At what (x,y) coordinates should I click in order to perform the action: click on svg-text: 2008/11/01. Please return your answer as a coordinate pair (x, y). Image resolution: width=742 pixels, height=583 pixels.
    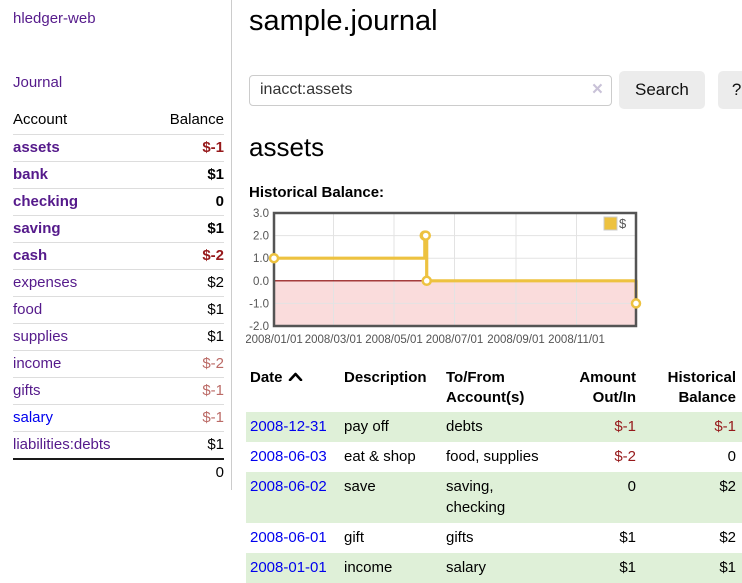
    Looking at the image, I should click on (576, 340).